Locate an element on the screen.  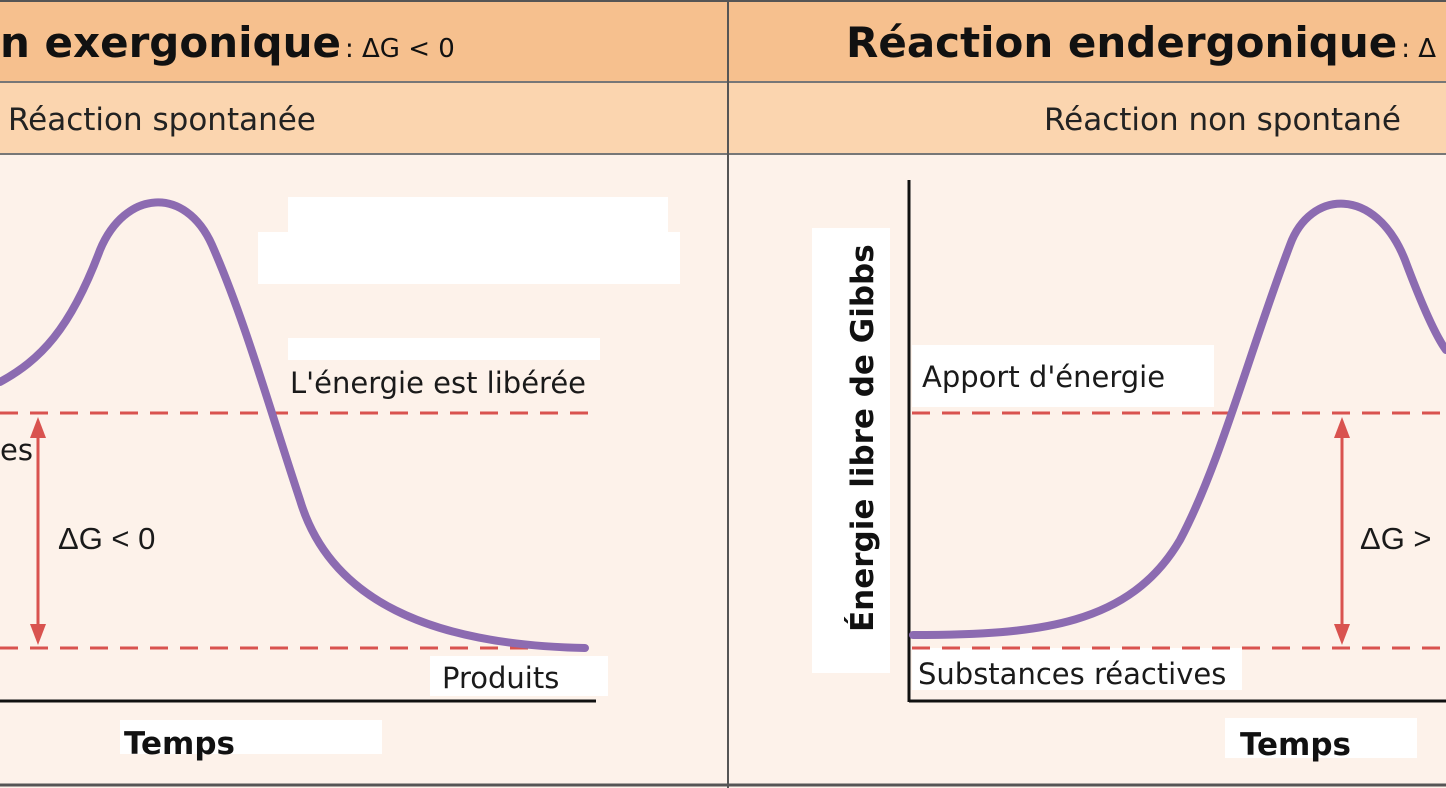
left-delta-arrow-down-icon is located at coordinates (38, 634).